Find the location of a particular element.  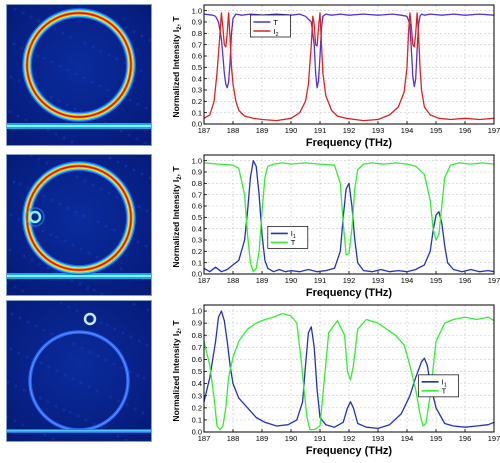

field-map-ring-resonator-with-top-ring-field-map is located at coordinates (79, 371).